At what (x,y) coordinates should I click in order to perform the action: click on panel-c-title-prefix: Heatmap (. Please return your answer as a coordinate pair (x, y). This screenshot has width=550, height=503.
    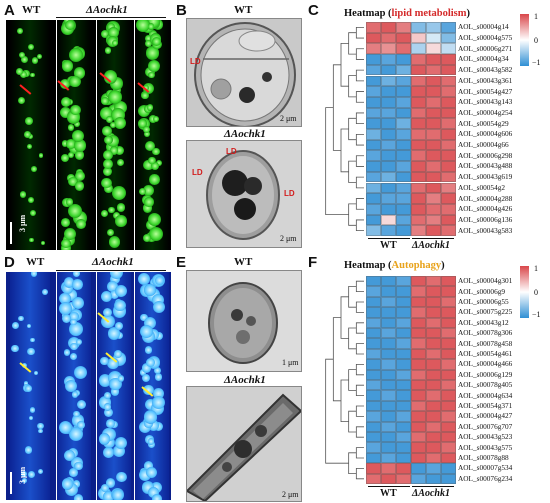
    Looking at the image, I should click on (368, 13).